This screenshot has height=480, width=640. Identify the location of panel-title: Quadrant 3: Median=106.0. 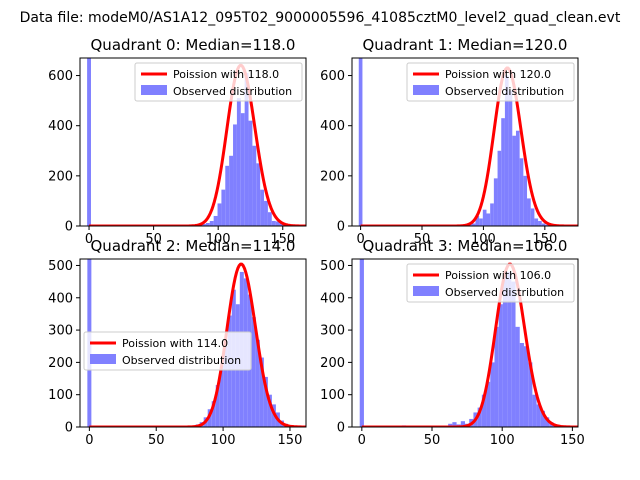
(465, 246).